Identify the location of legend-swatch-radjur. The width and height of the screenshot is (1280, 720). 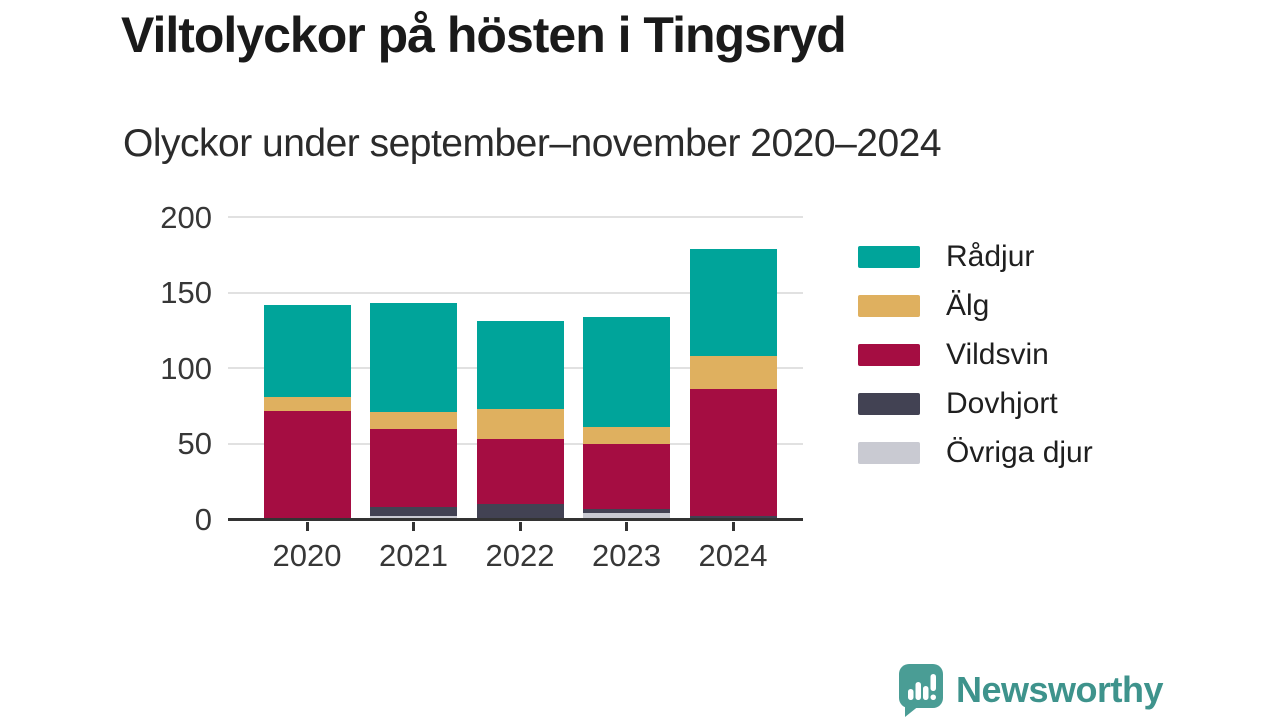
(889, 257).